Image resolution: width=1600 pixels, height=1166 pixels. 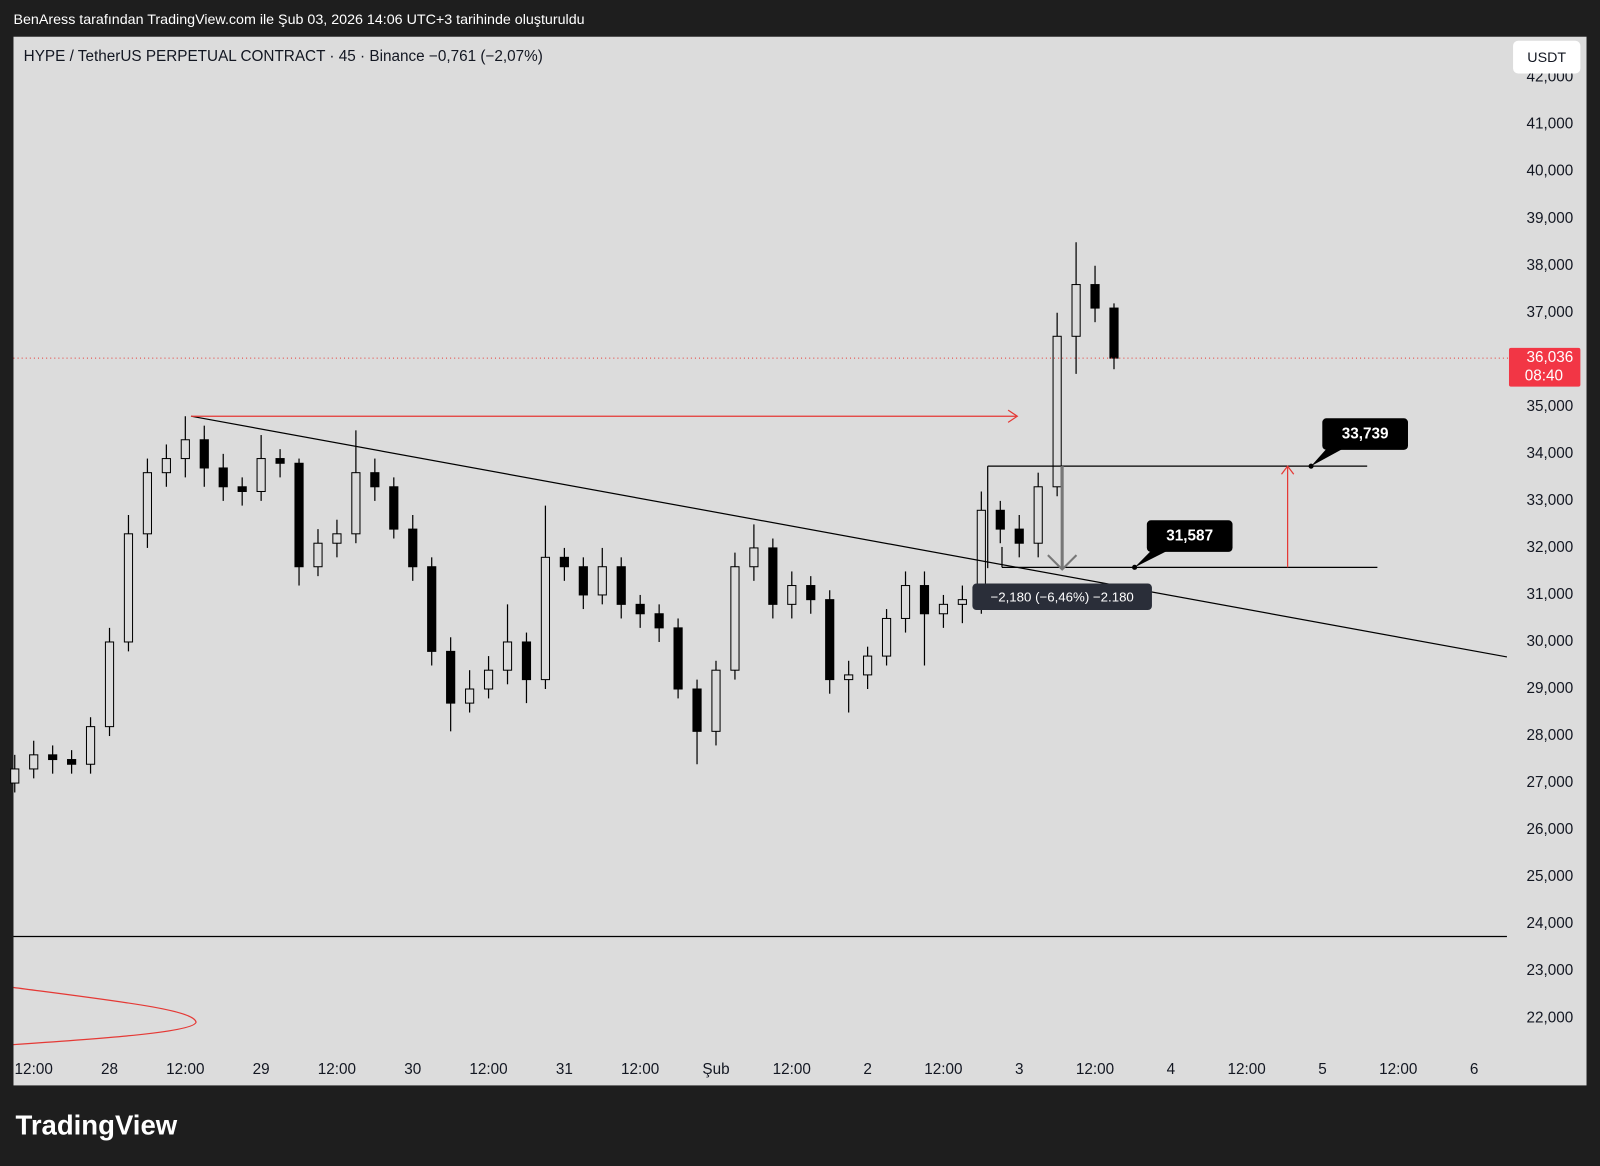 I want to click on y-tick-label: 34,000, so click(x=1549, y=453).